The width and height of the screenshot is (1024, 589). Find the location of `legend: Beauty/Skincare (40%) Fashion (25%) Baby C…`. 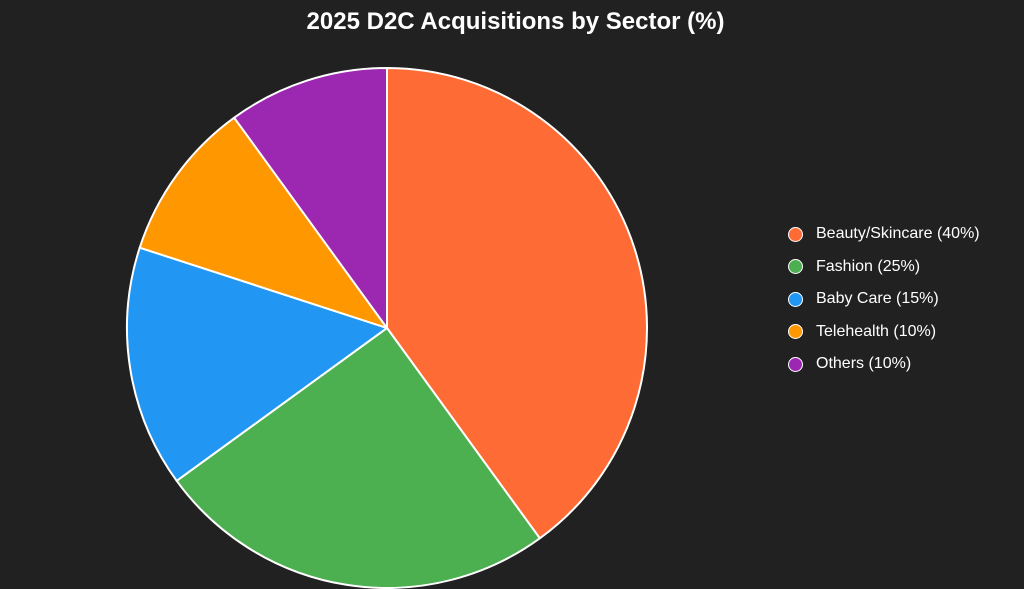

legend: Beauty/Skincare (40%) Fashion (25%) Baby C… is located at coordinates (884, 299).